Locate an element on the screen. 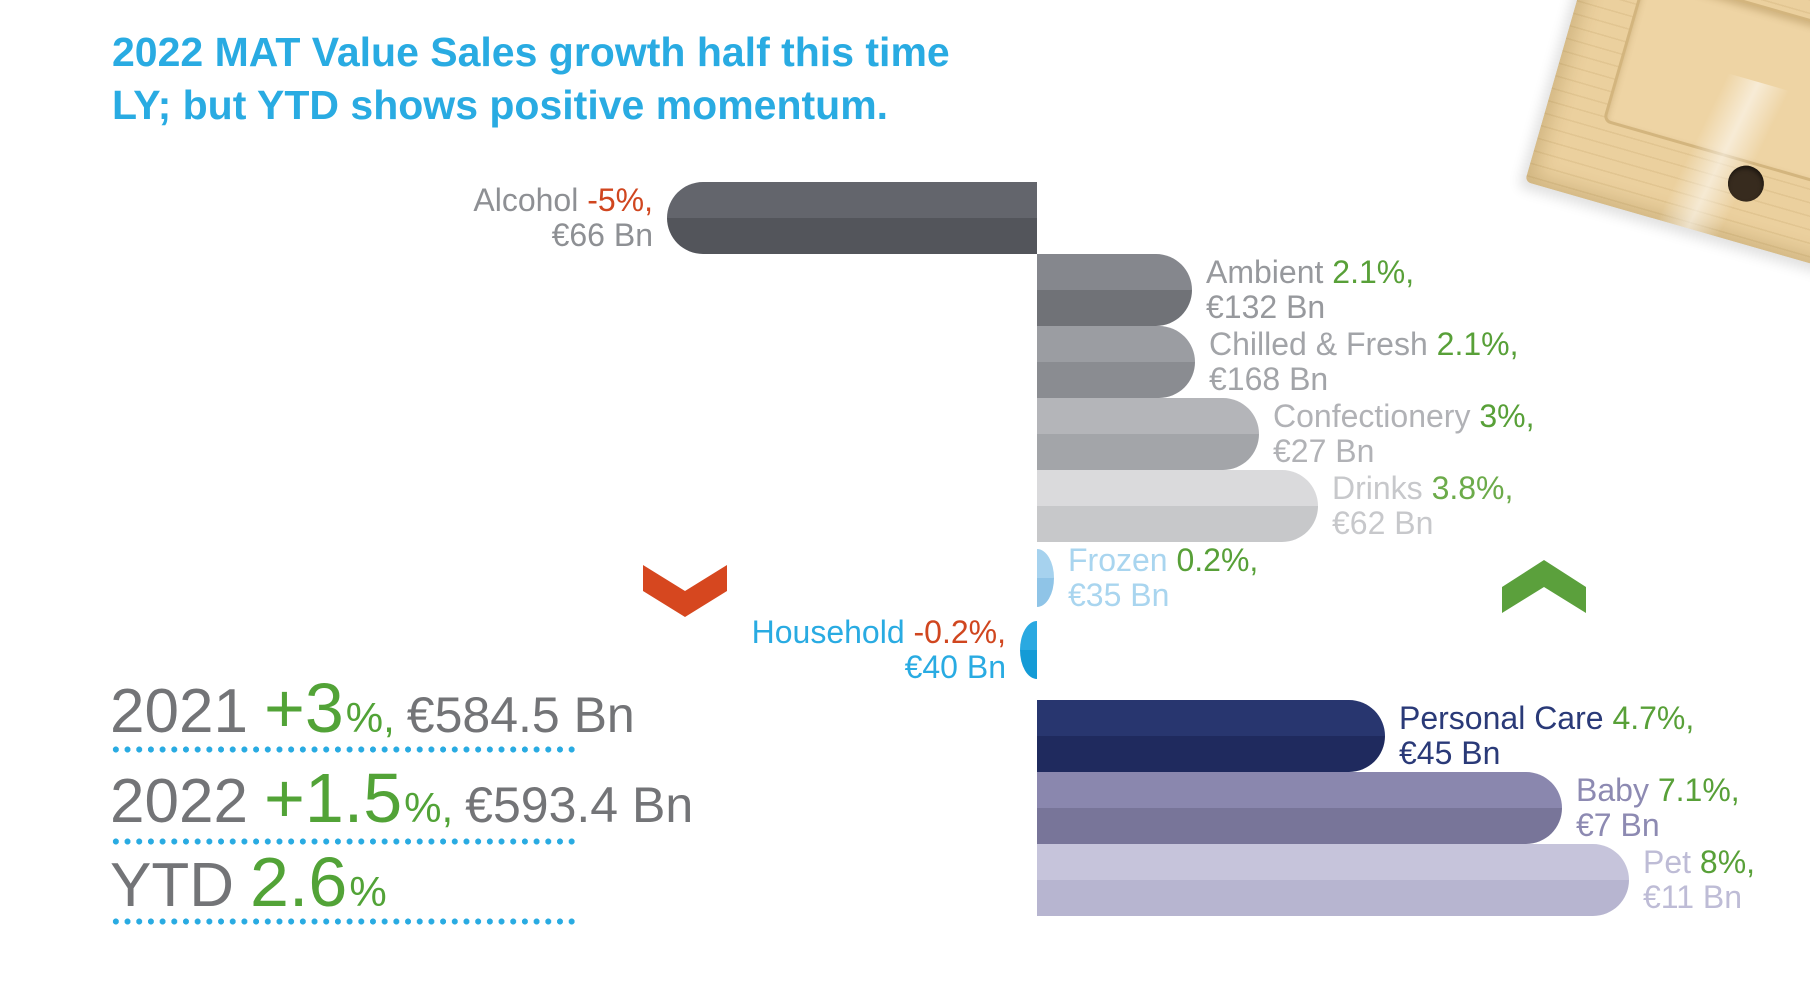 The image size is (1810, 982). category-name: Alcohol is located at coordinates (526, 200).